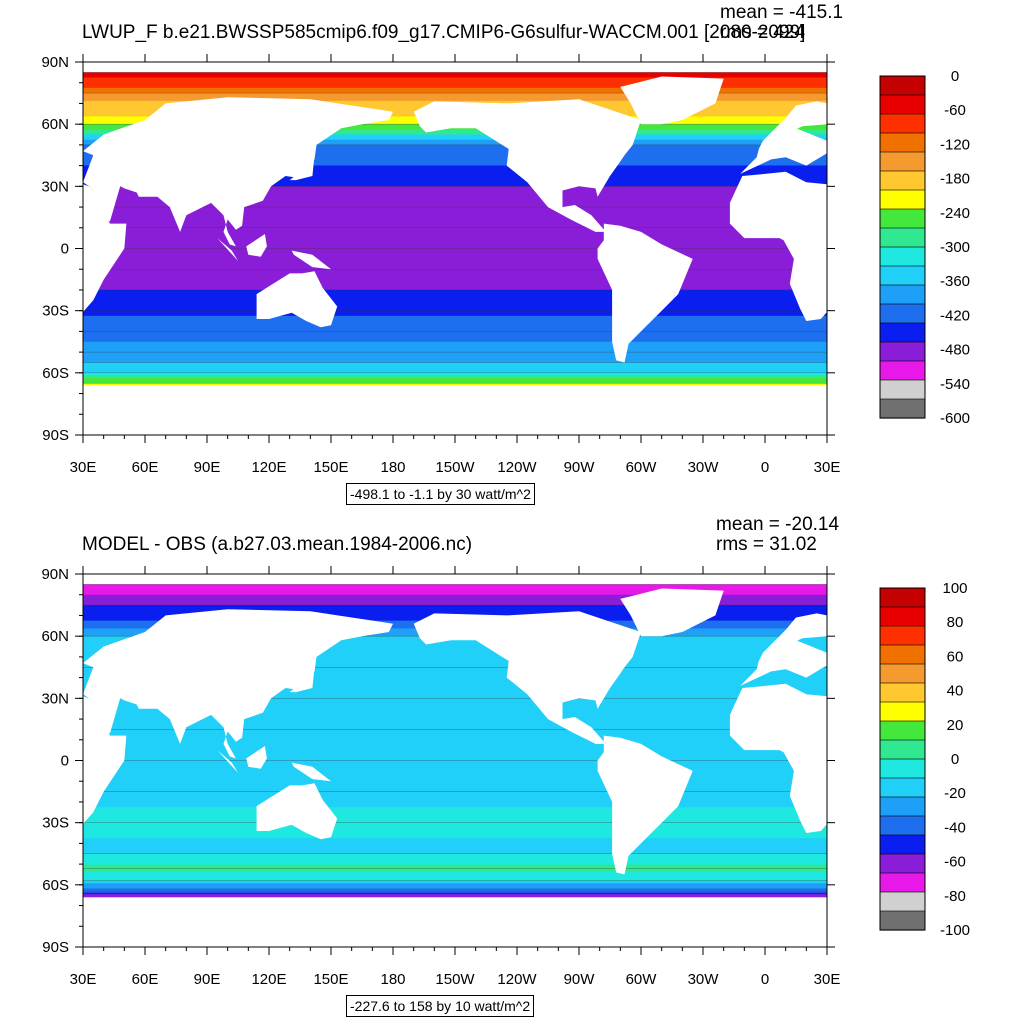 This screenshot has height=1024, width=1024. What do you see at coordinates (330, 979) in the screenshot?
I see `x-tick-label: 150E` at bounding box center [330, 979].